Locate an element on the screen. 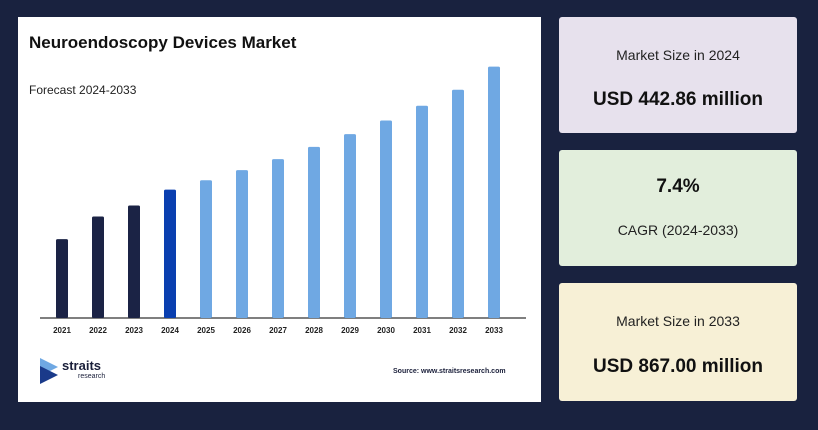  bar-2024 is located at coordinates (170, 253).